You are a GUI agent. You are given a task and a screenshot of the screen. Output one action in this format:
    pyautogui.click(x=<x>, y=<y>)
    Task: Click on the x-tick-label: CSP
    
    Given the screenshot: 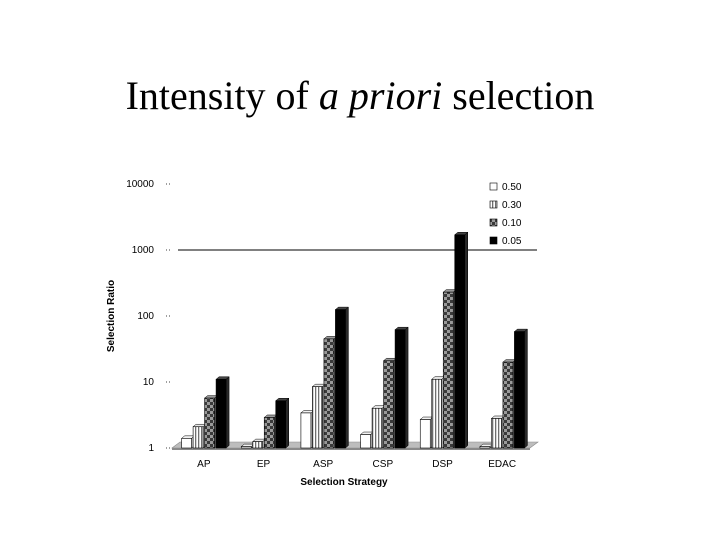 What is the action you would take?
    pyautogui.click(x=383, y=464)
    